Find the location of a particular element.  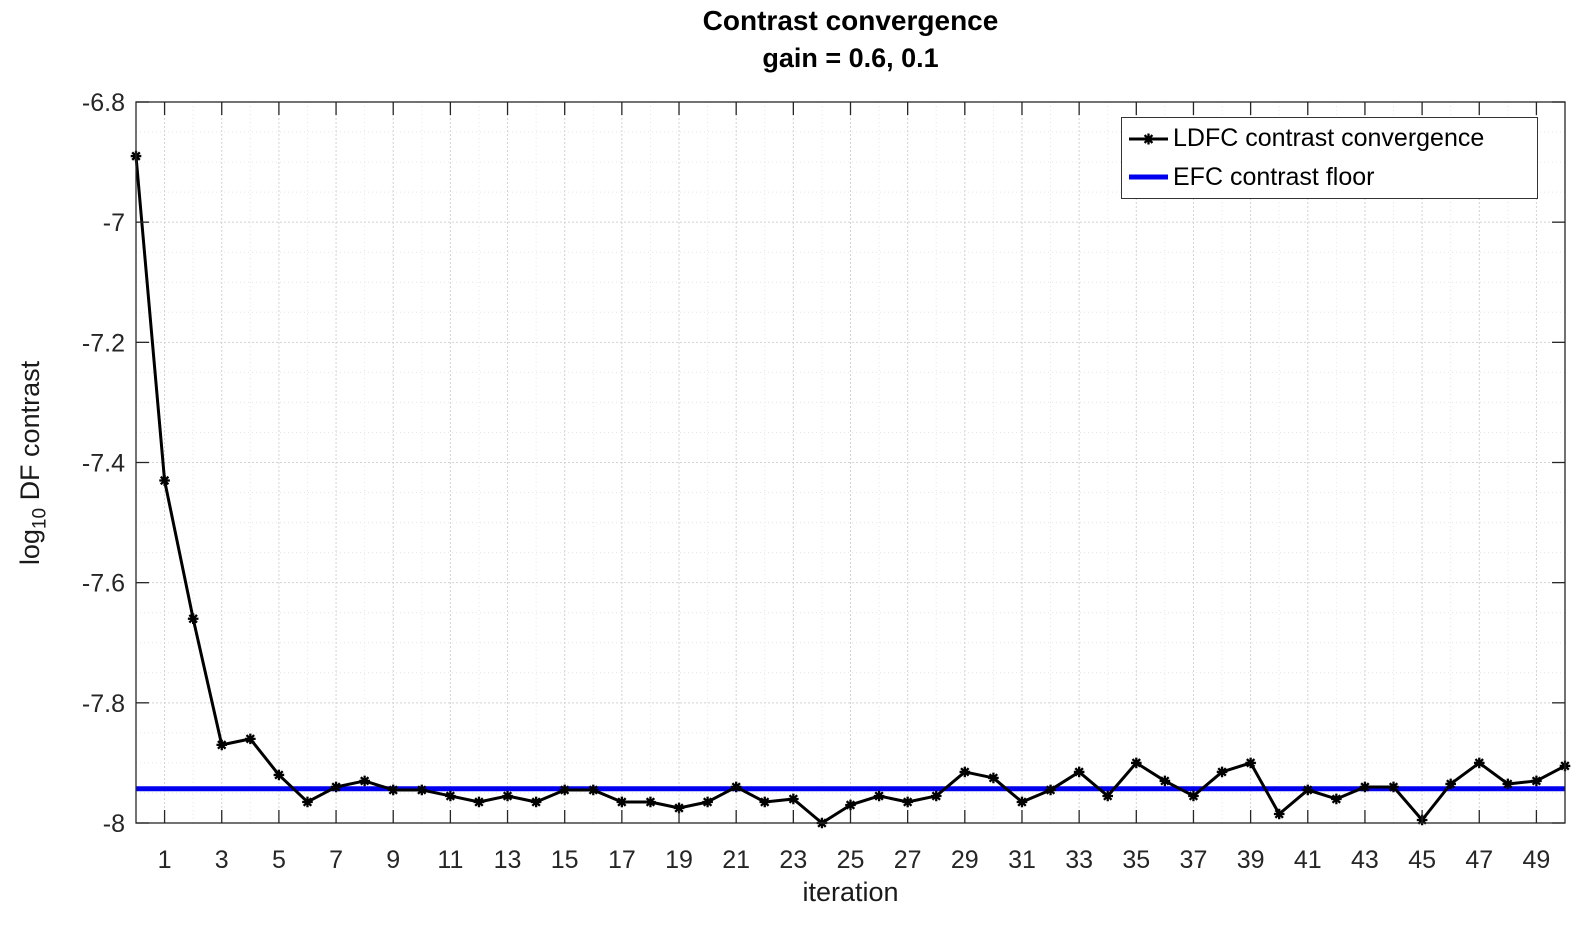

x-tick-label: 33 is located at coordinates (1079, 860).